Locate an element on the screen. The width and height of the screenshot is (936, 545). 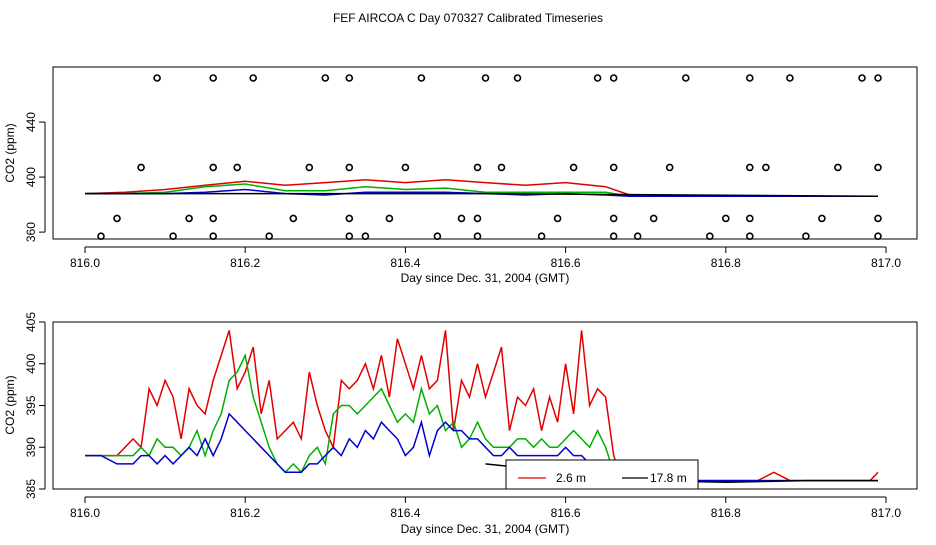
bottom-y-tick-label: 390 is located at coordinates (31, 447).